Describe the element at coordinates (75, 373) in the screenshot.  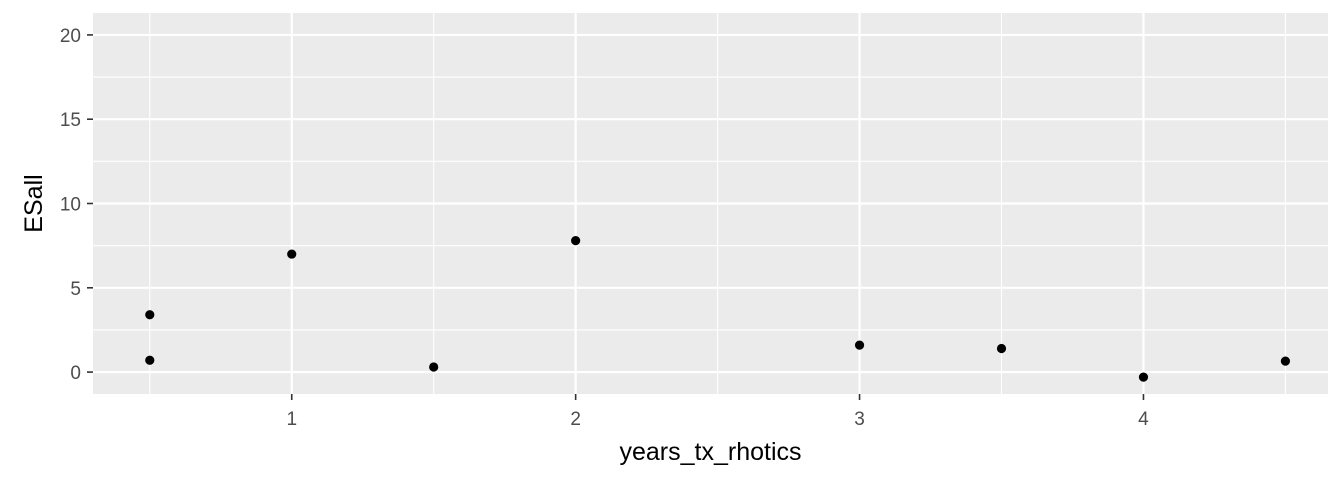
I see `y-tick-label: 0` at that location.